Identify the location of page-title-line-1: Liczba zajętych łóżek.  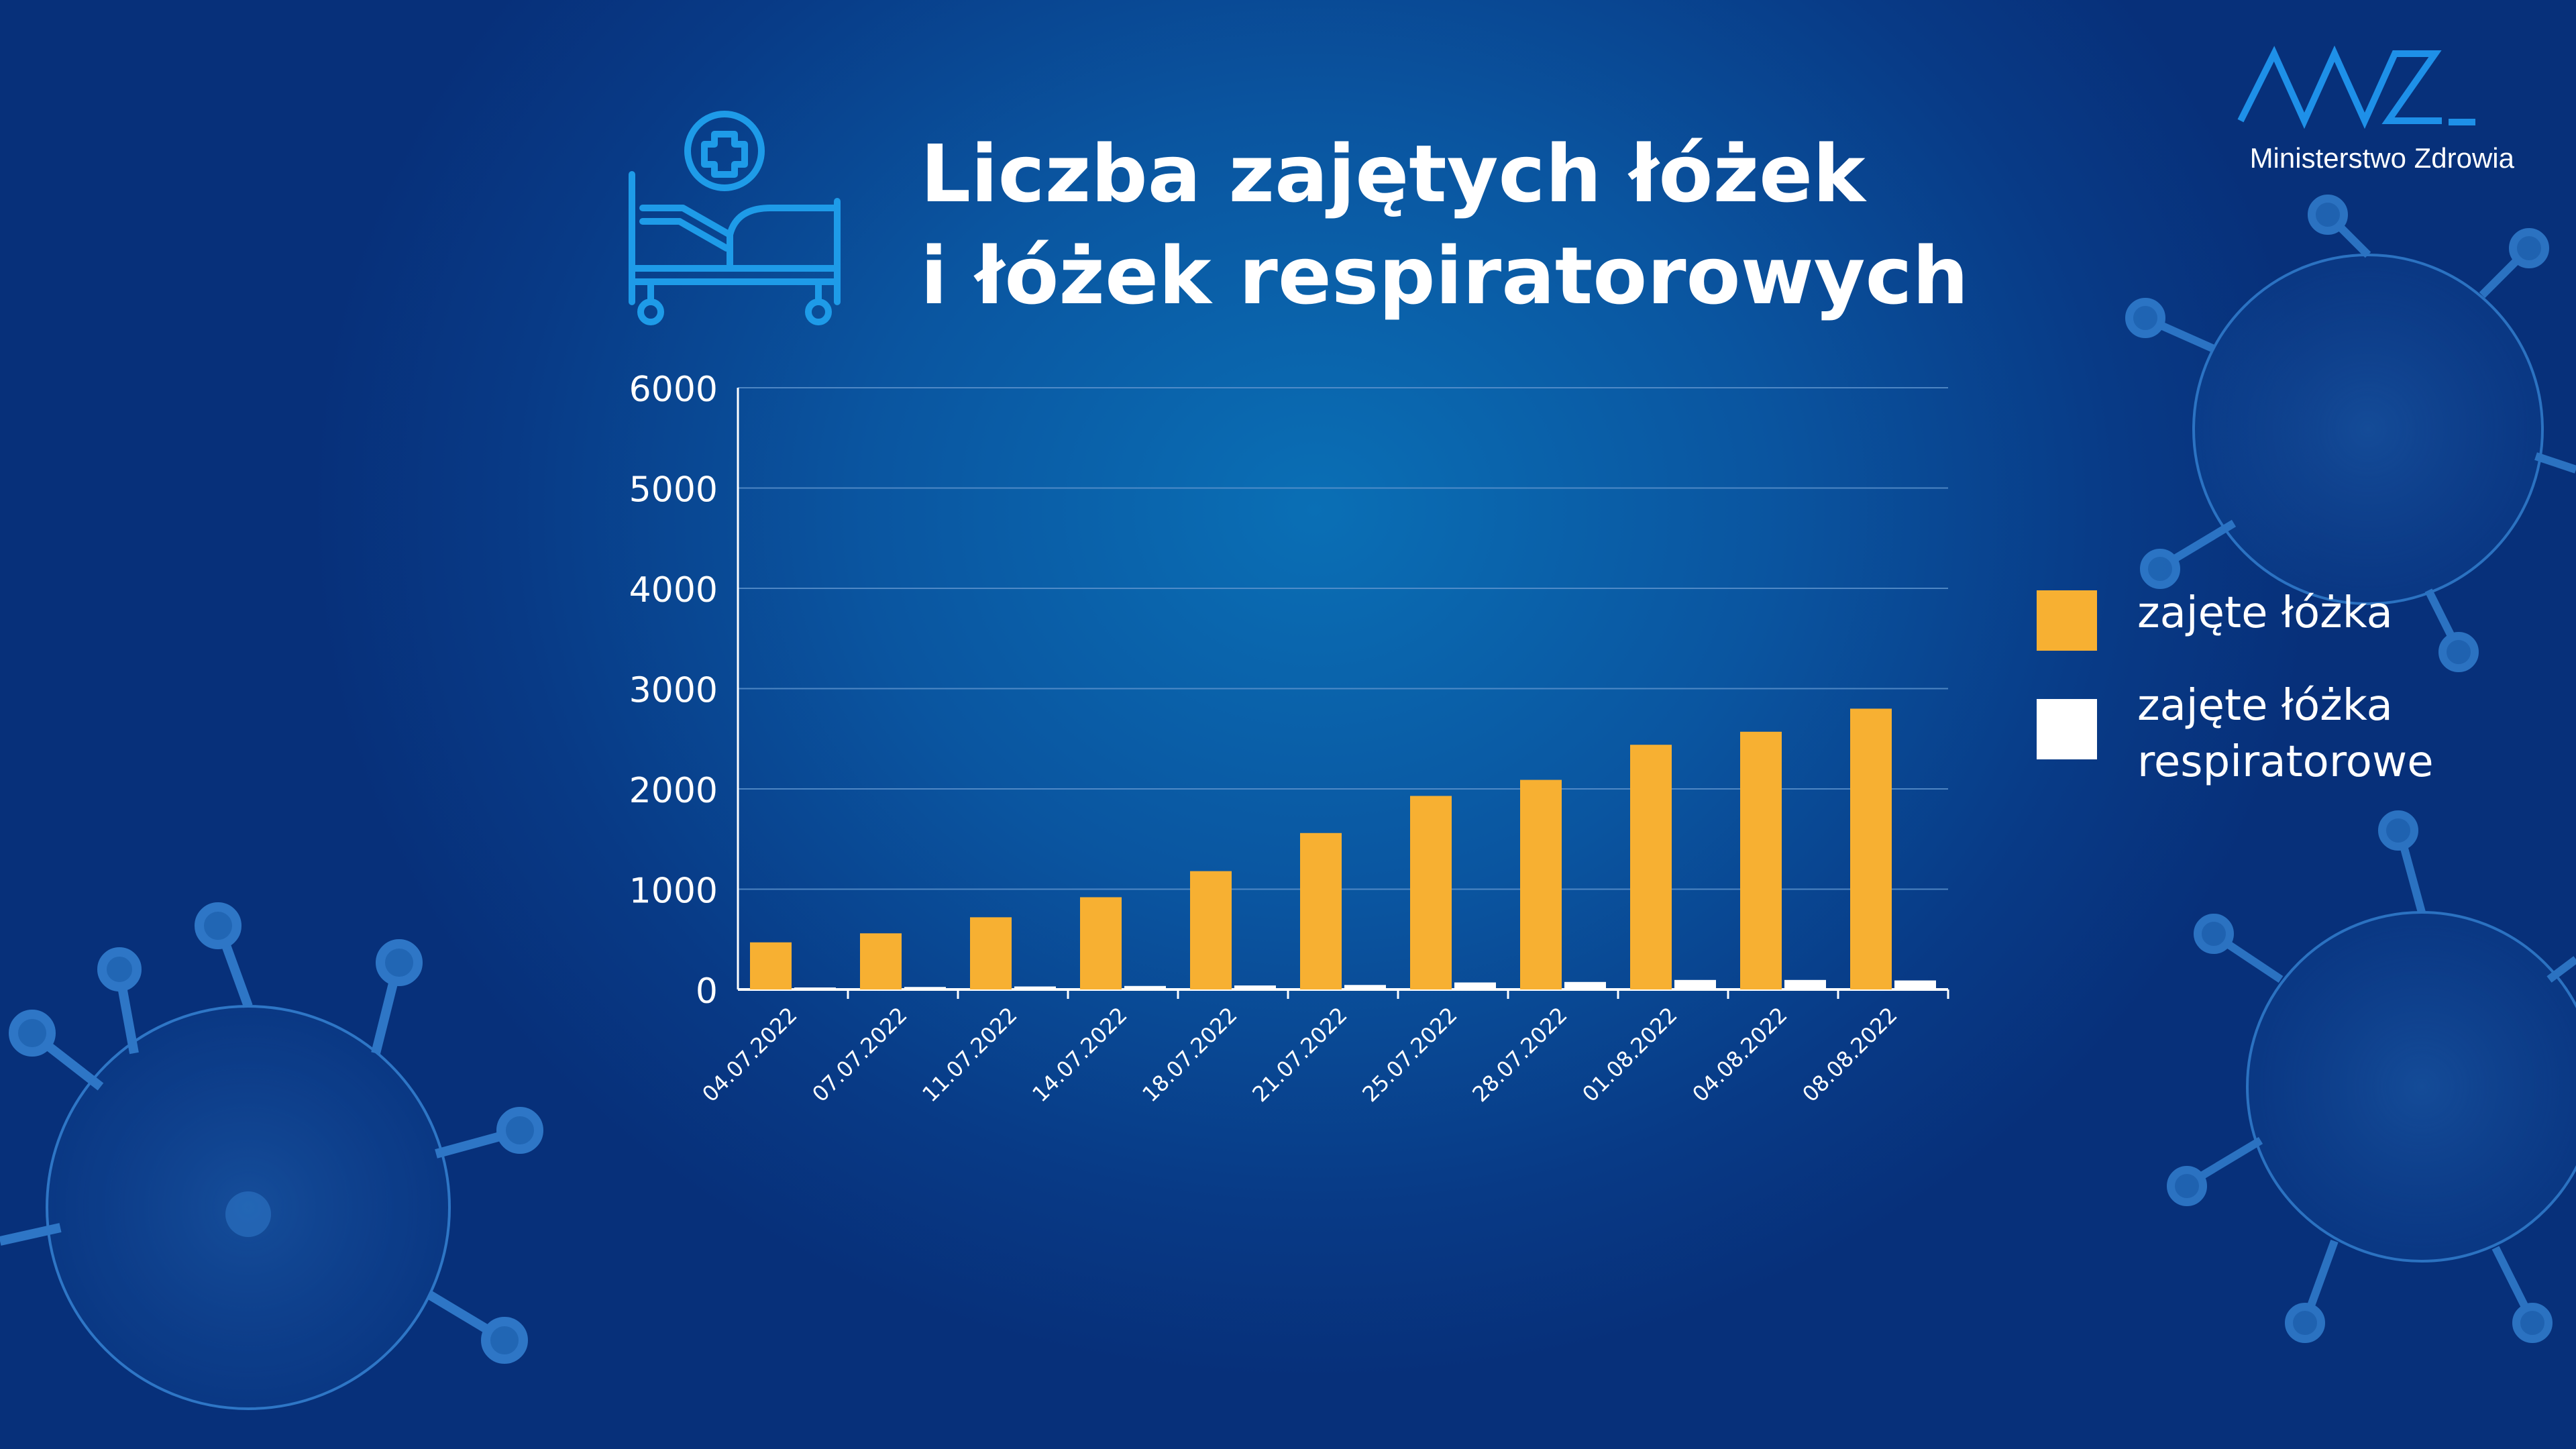
(1393, 173).